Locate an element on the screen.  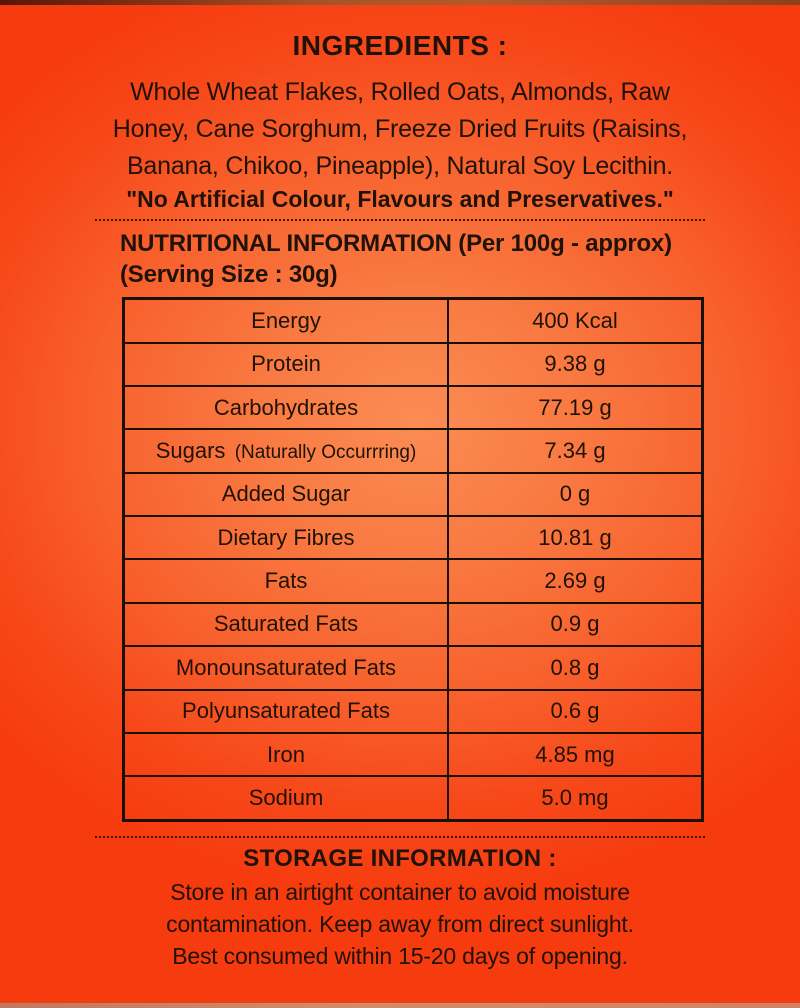
nutrient-label-cell: Energy is located at coordinates (285, 320).